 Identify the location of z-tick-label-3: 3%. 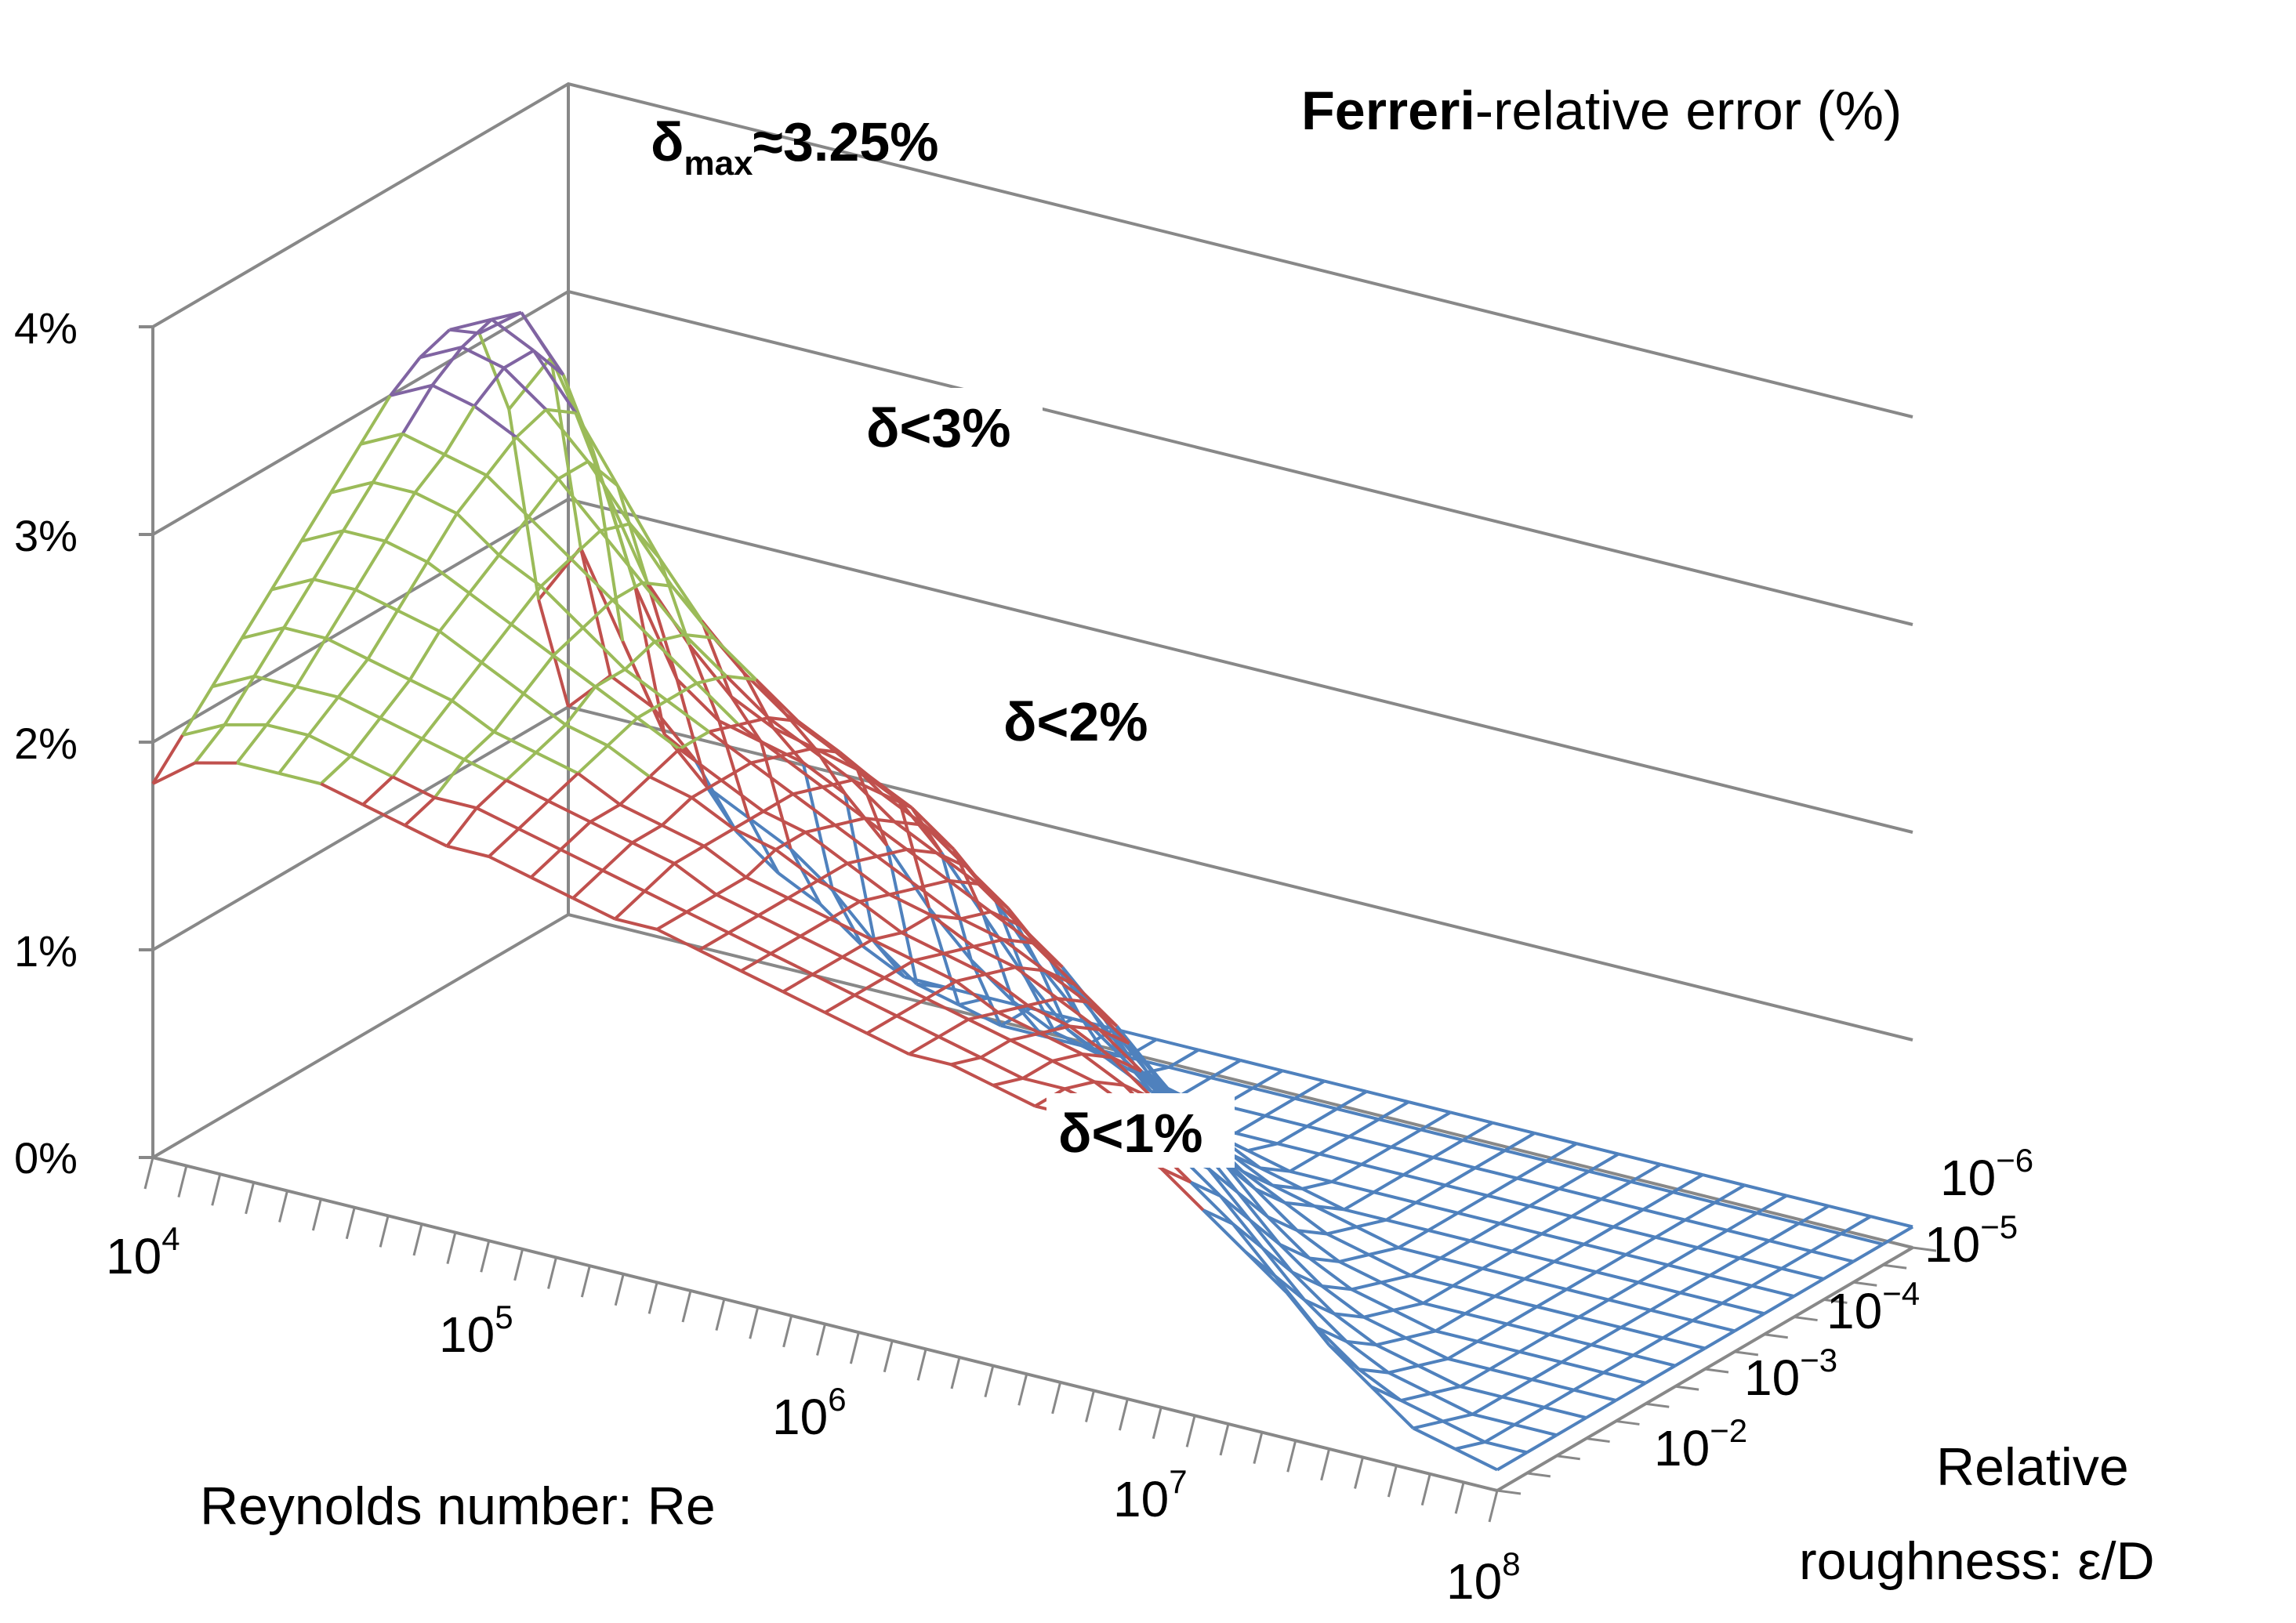
(46, 535).